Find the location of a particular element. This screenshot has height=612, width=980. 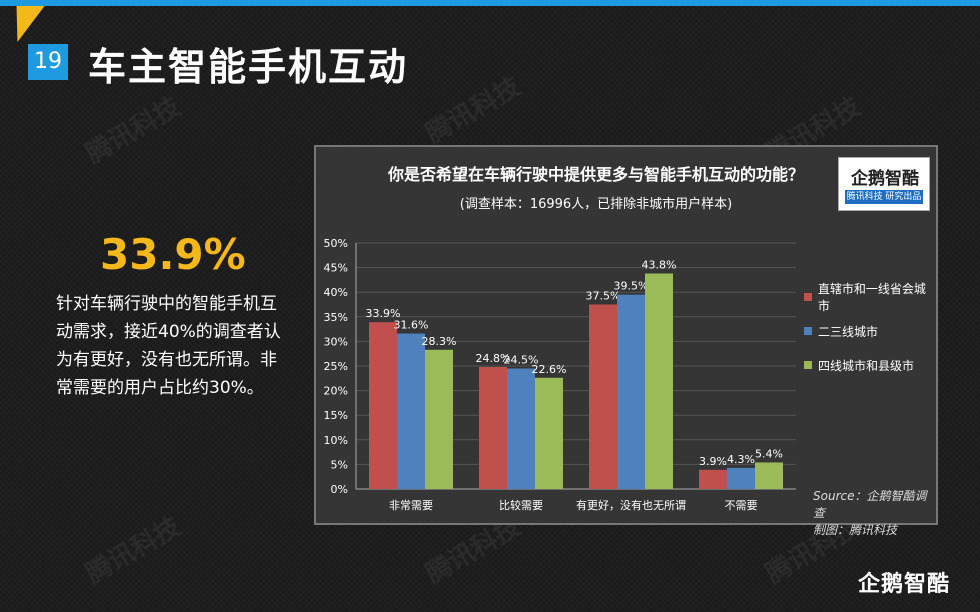

chart-title: 你是否希望在车辆行驶中提供更多与智能手机互动的功能？ is located at coordinates (595, 174).